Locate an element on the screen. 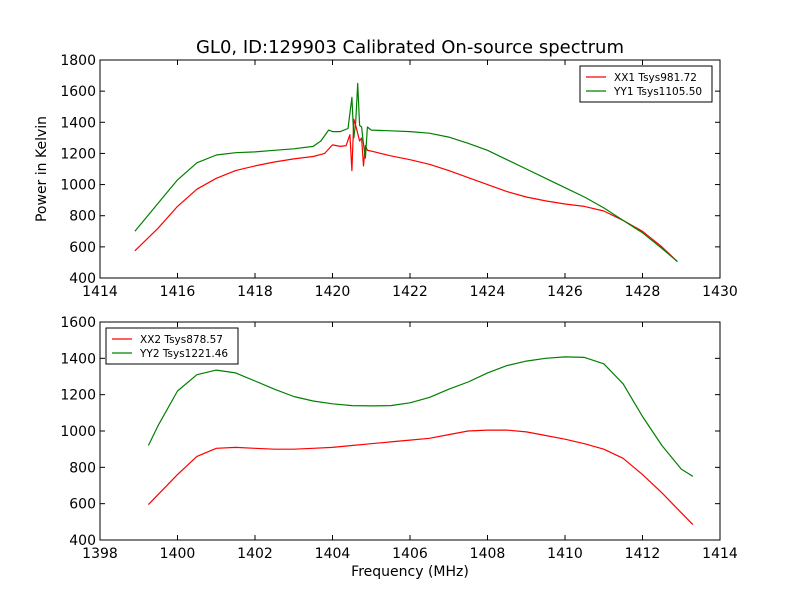 This screenshot has height=600, width=800. legend-label: YY1 Tsys1105.50 is located at coordinates (657, 92).